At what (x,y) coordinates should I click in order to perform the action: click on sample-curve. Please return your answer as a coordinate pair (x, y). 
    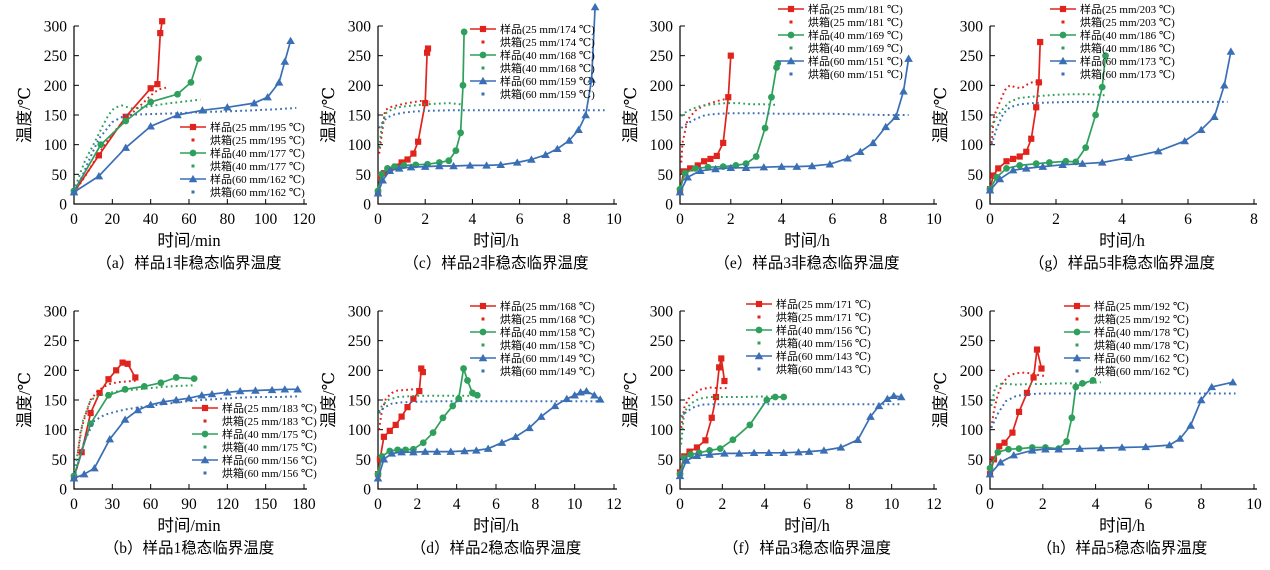
    Looking at the image, I should click on (705, 123).